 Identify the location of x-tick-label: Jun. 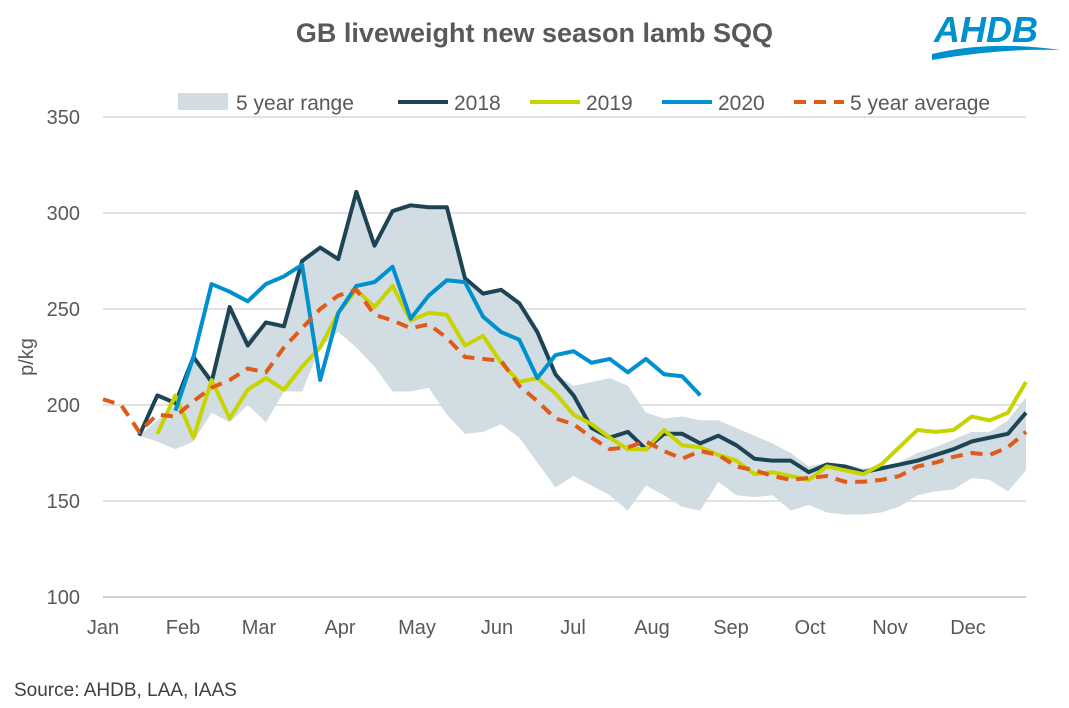
(497, 628).